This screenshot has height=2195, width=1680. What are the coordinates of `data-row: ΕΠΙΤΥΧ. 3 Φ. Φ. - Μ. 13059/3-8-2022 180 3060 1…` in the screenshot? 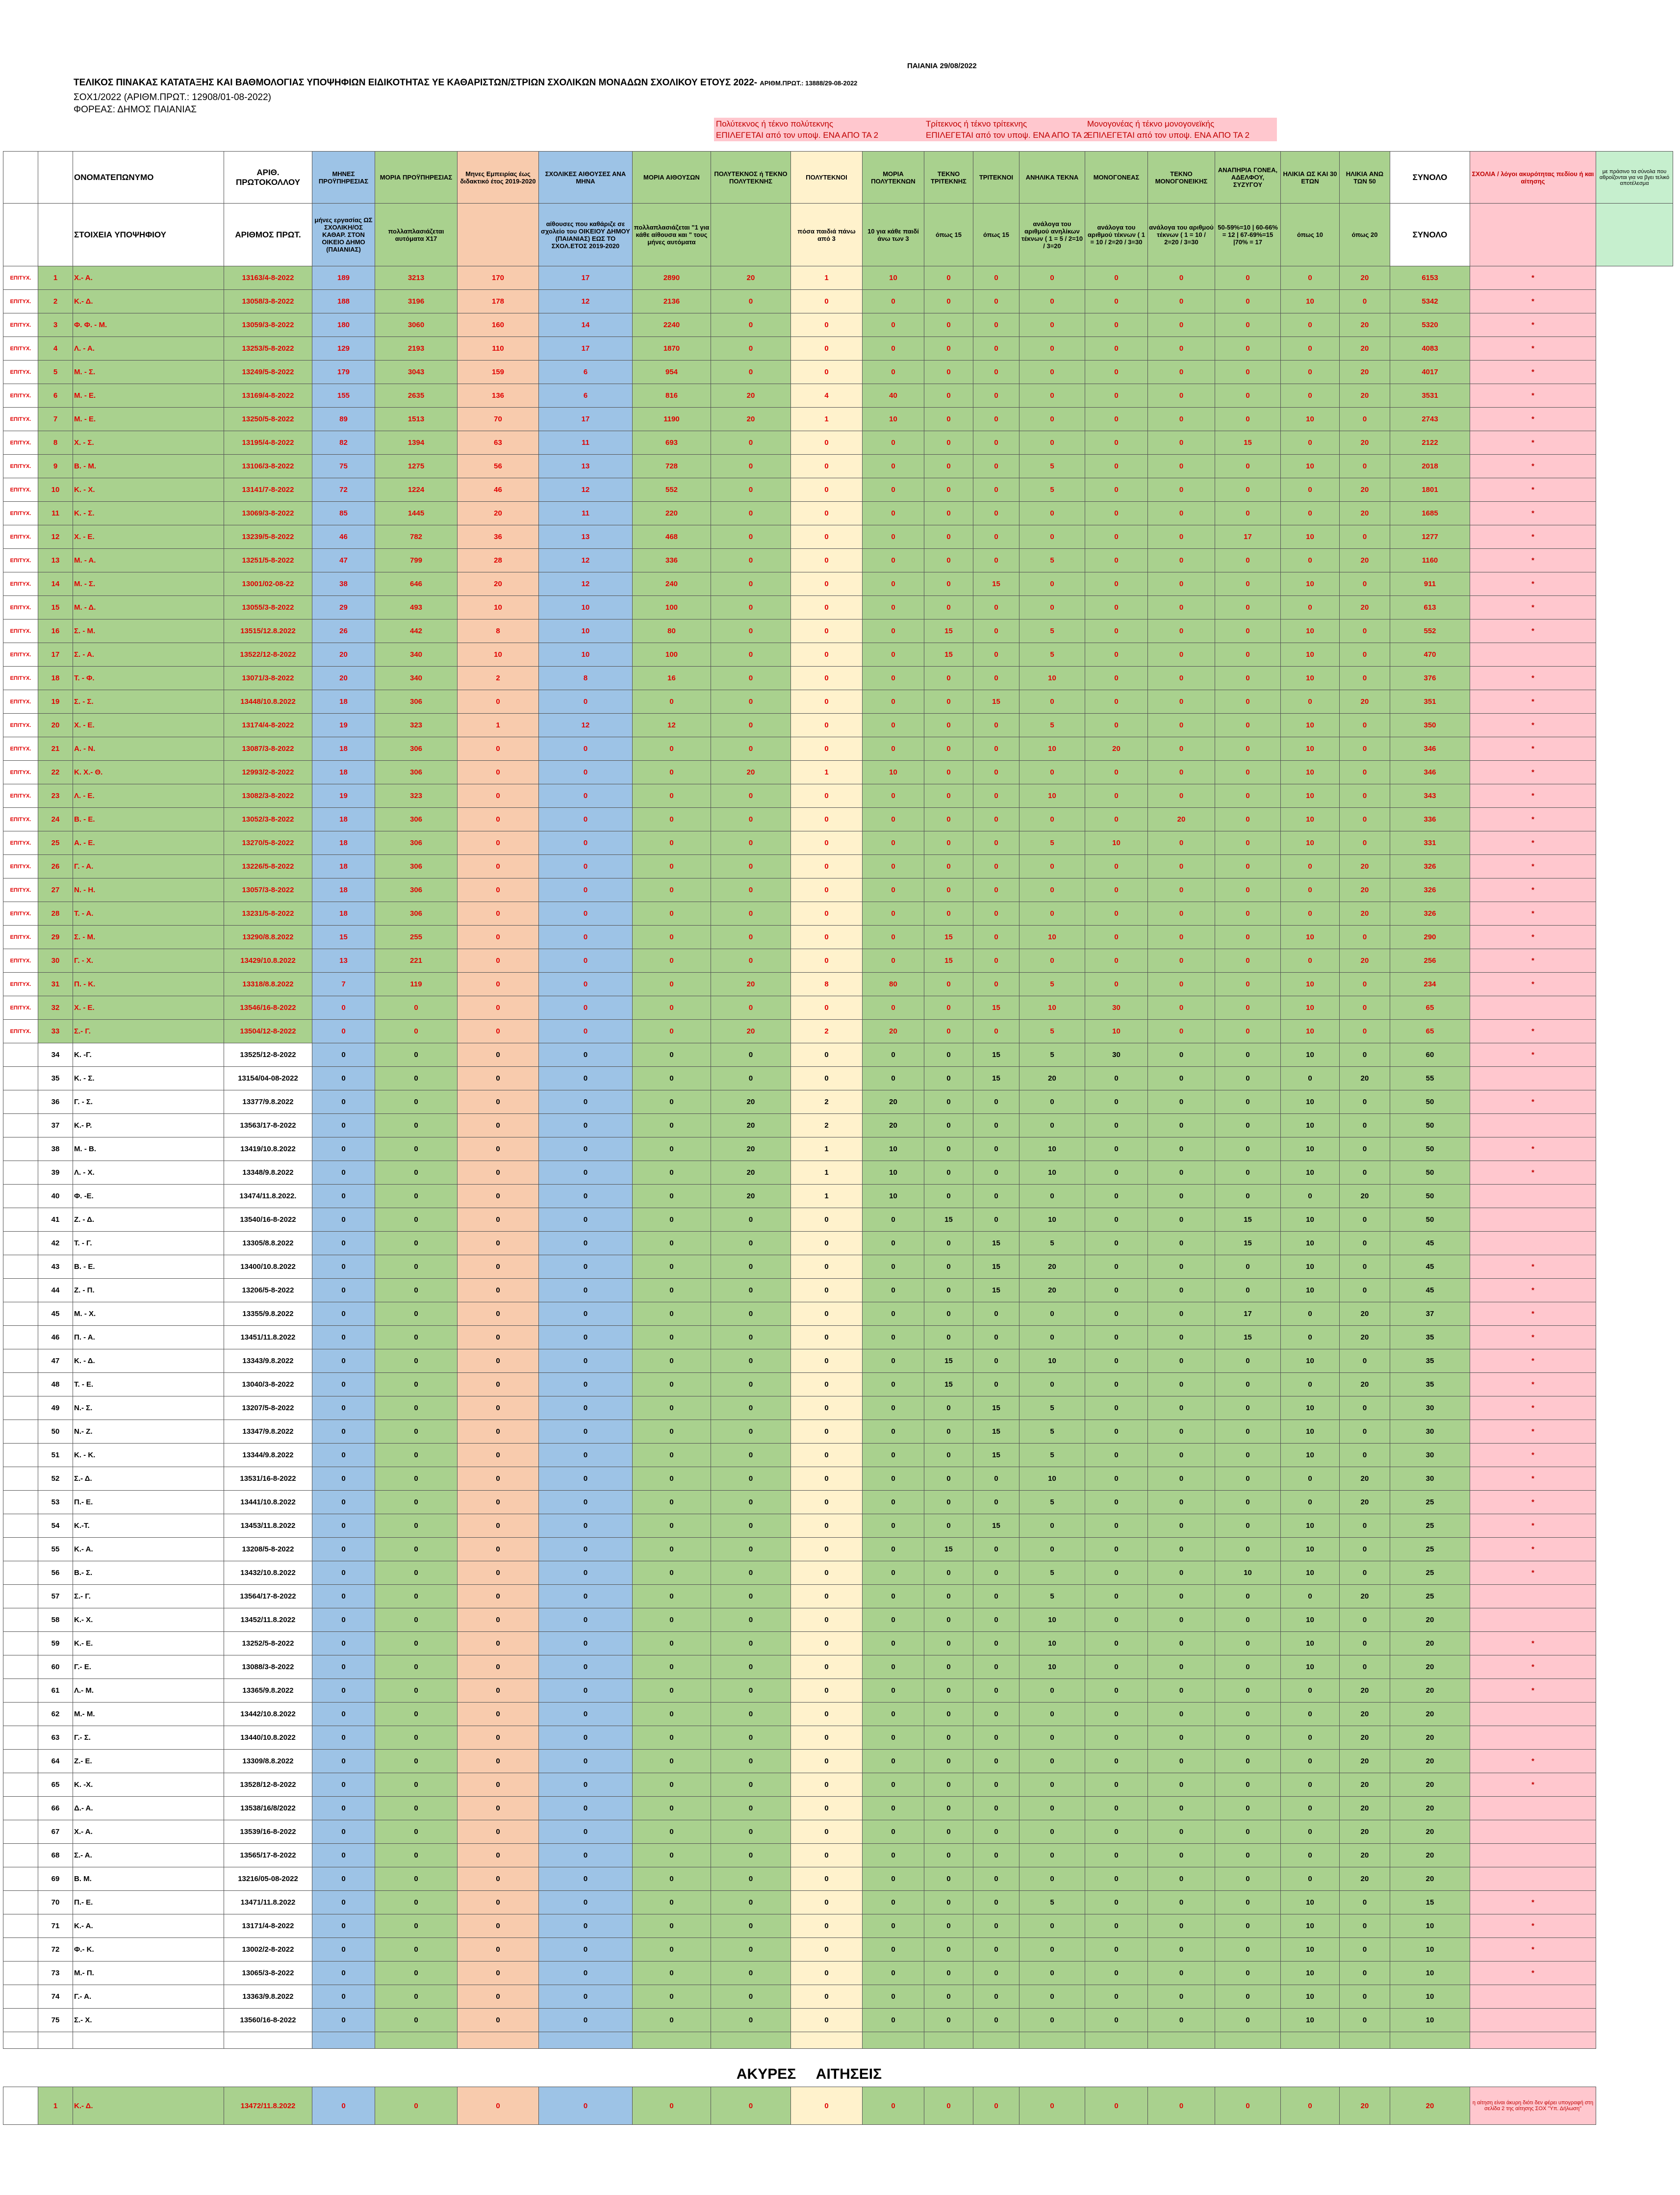 It's located at (838, 325).